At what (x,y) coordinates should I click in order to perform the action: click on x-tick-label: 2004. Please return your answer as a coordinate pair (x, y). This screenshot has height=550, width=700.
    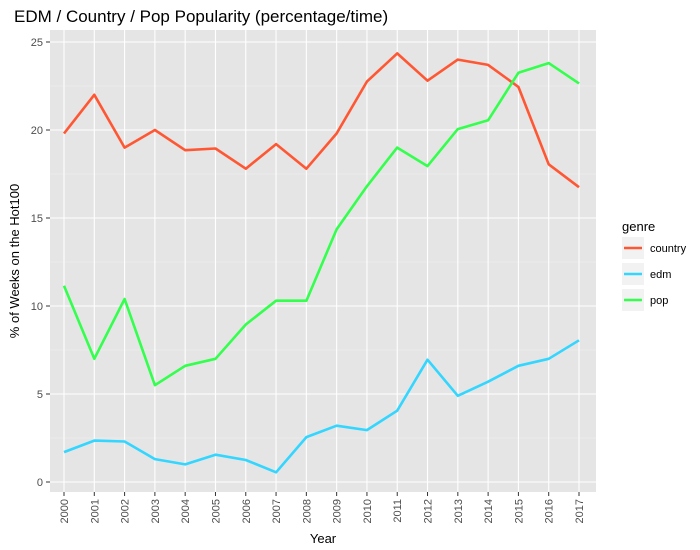
    Looking at the image, I should click on (186, 511).